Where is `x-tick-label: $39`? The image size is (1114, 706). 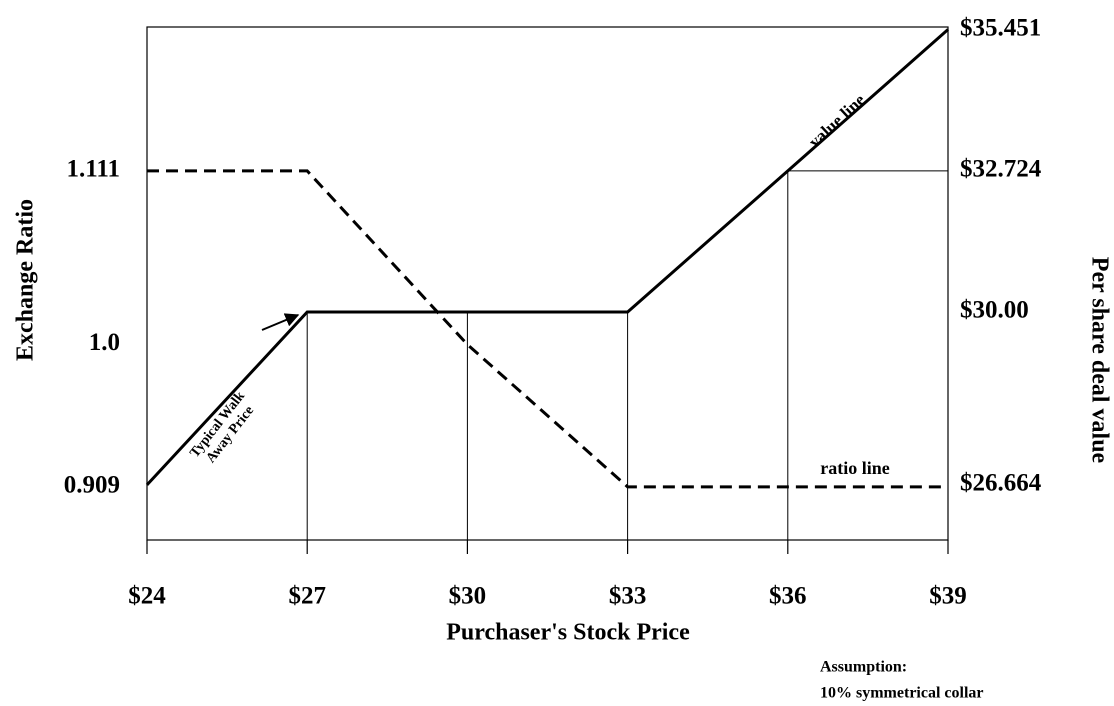 x-tick-label: $39 is located at coordinates (948, 596).